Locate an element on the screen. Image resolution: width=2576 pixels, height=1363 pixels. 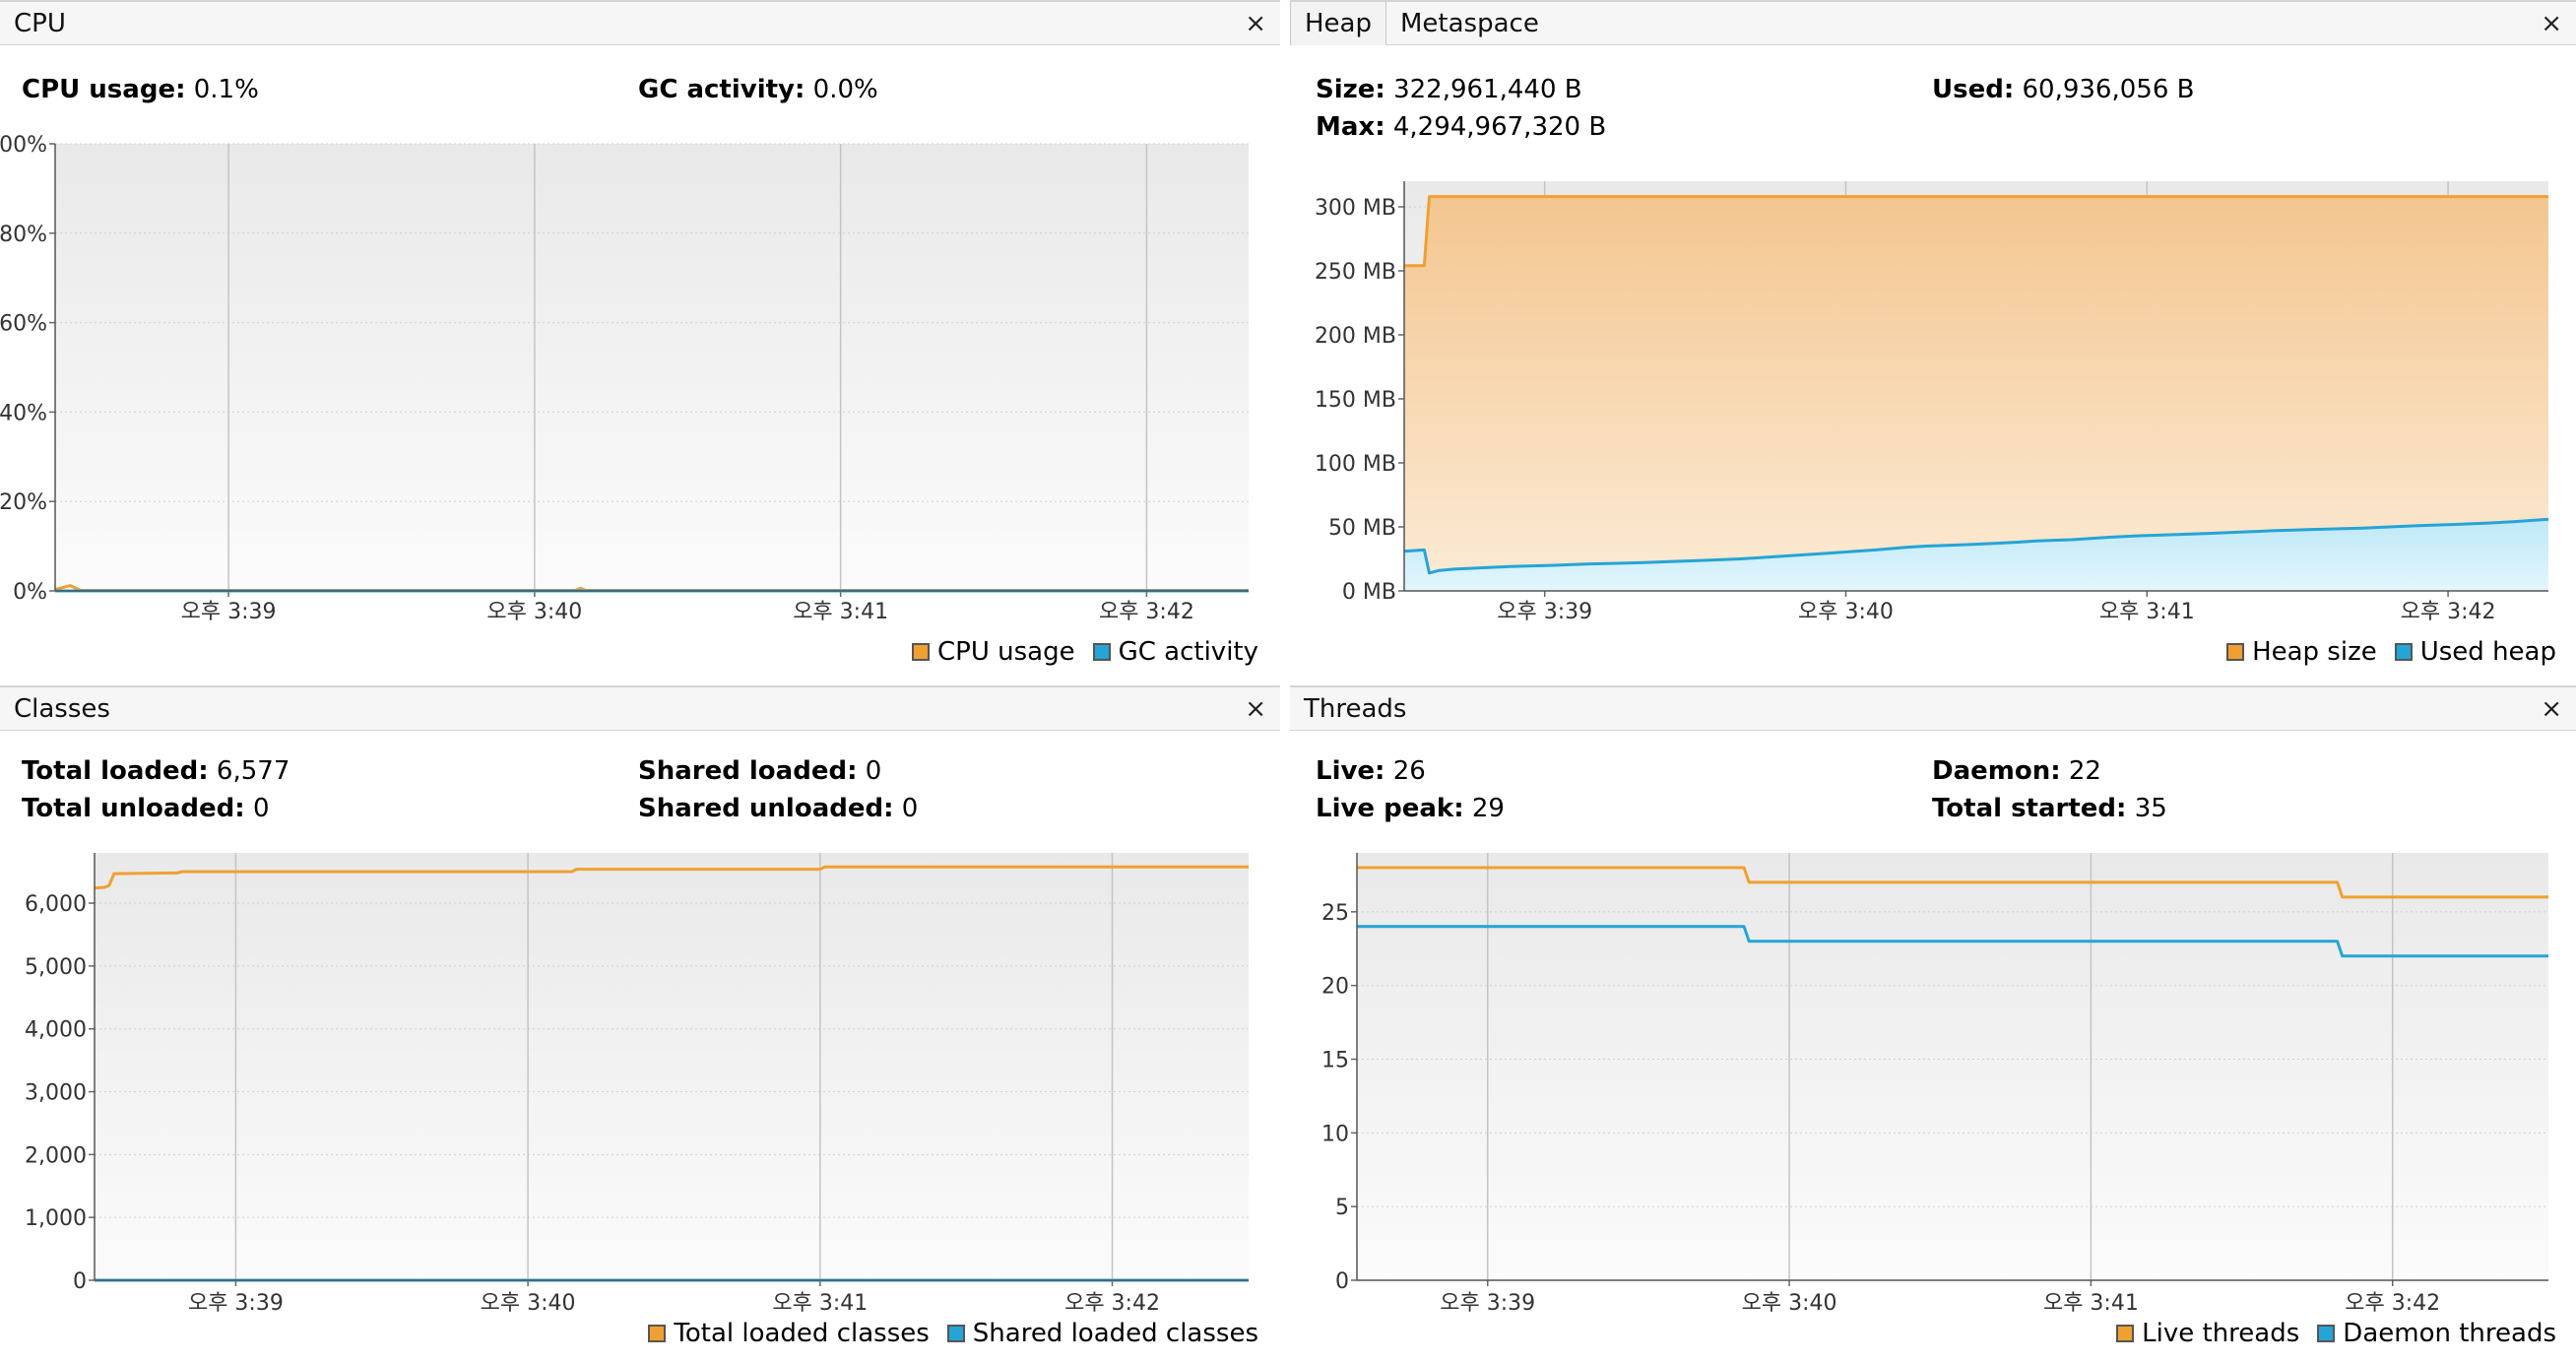
heap-legend: Heap size Used heap is located at coordinates (2391, 652).